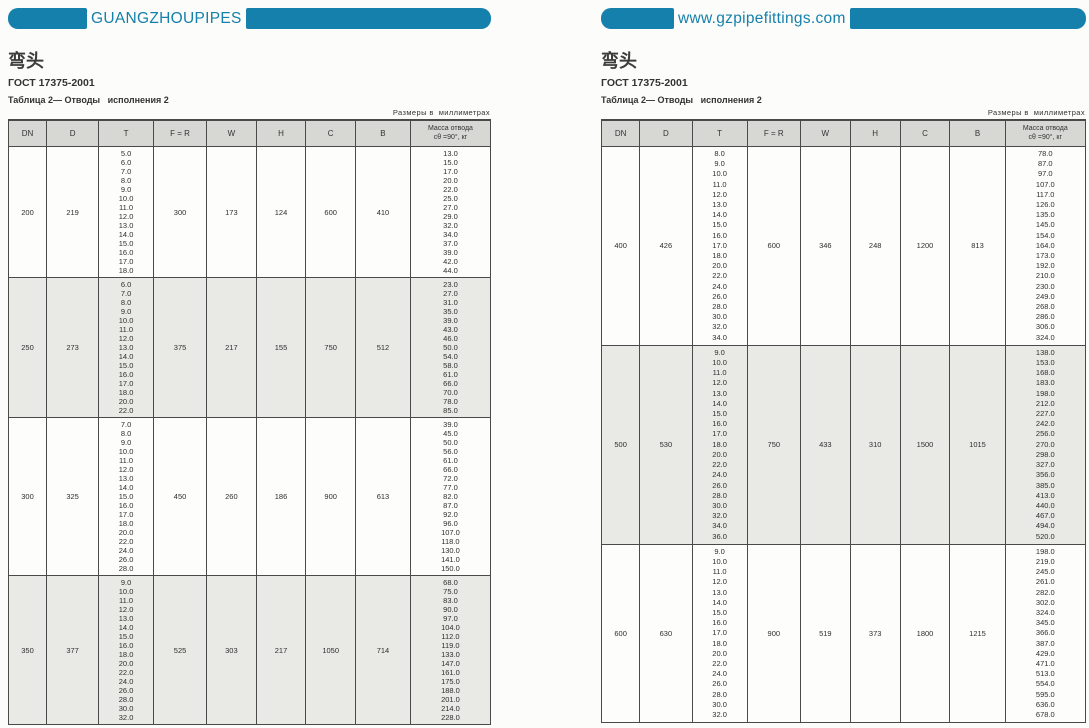 This screenshot has height=728, width=1089. Describe the element at coordinates (825, 444) in the screenshot. I see `cell-w: 433` at that location.